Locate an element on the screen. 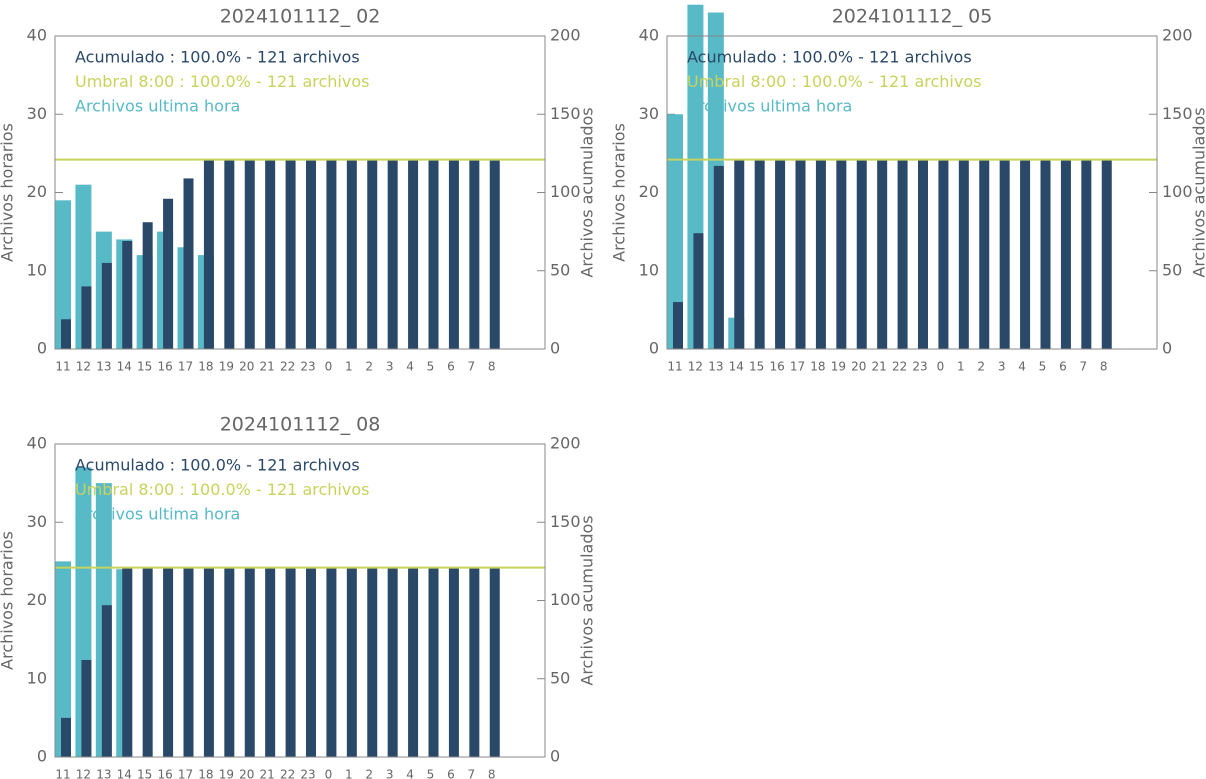 The image size is (1206, 779). chart-title: 2024101112_ 08 is located at coordinates (300, 425).